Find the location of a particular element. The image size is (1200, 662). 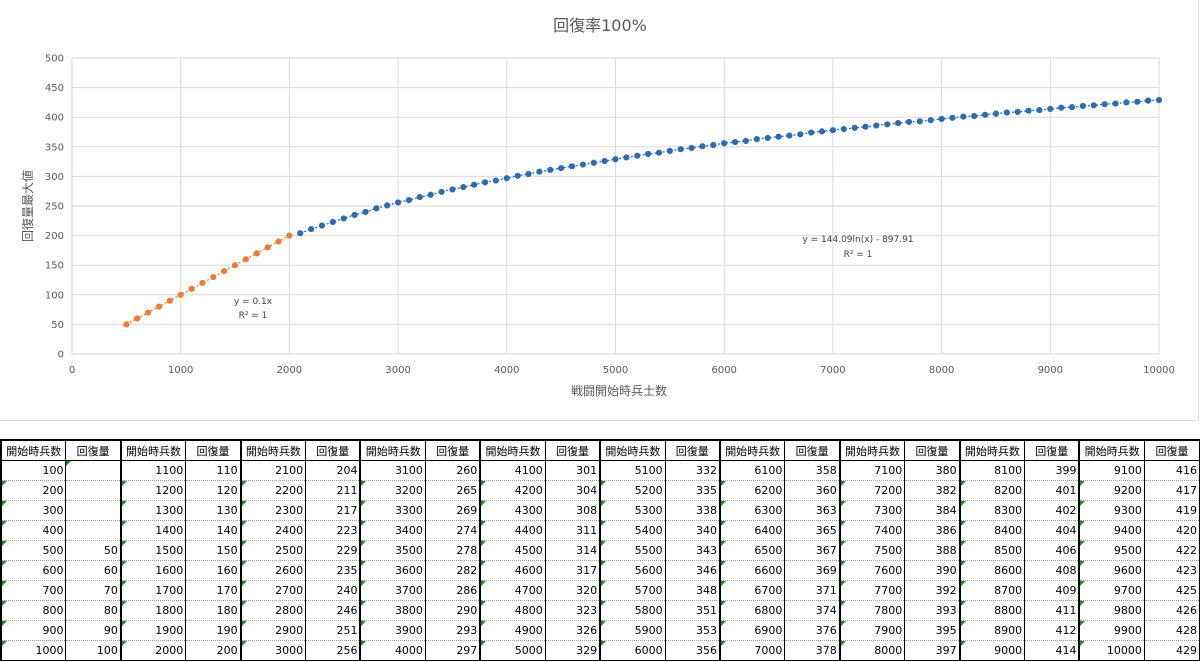

cell-recovery: 340 is located at coordinates (693, 530).